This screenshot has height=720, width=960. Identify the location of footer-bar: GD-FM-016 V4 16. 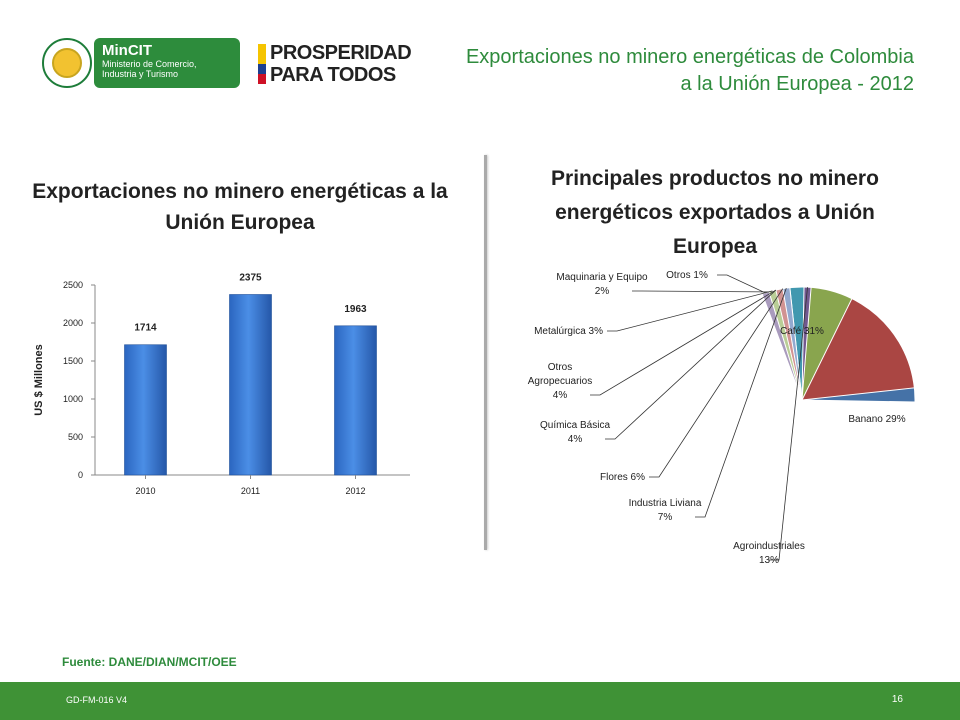
(480, 701).